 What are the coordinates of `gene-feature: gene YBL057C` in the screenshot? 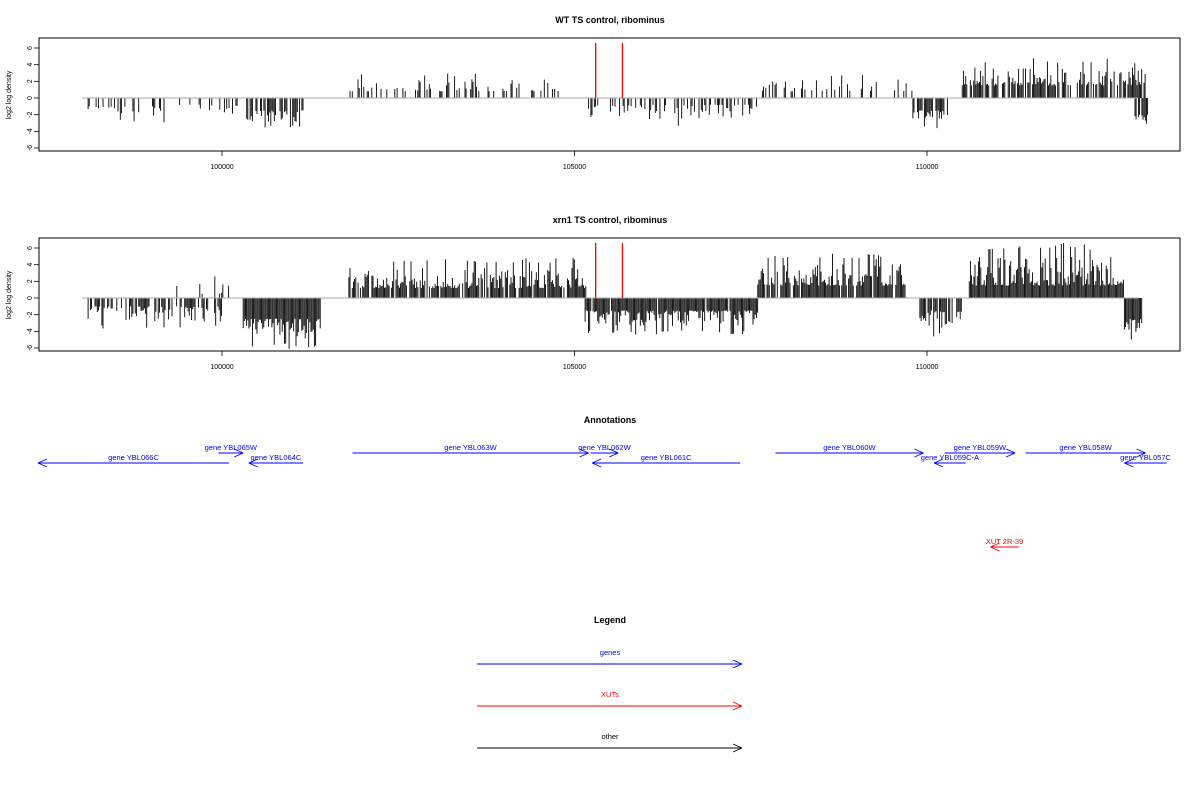 It's located at (1145, 460).